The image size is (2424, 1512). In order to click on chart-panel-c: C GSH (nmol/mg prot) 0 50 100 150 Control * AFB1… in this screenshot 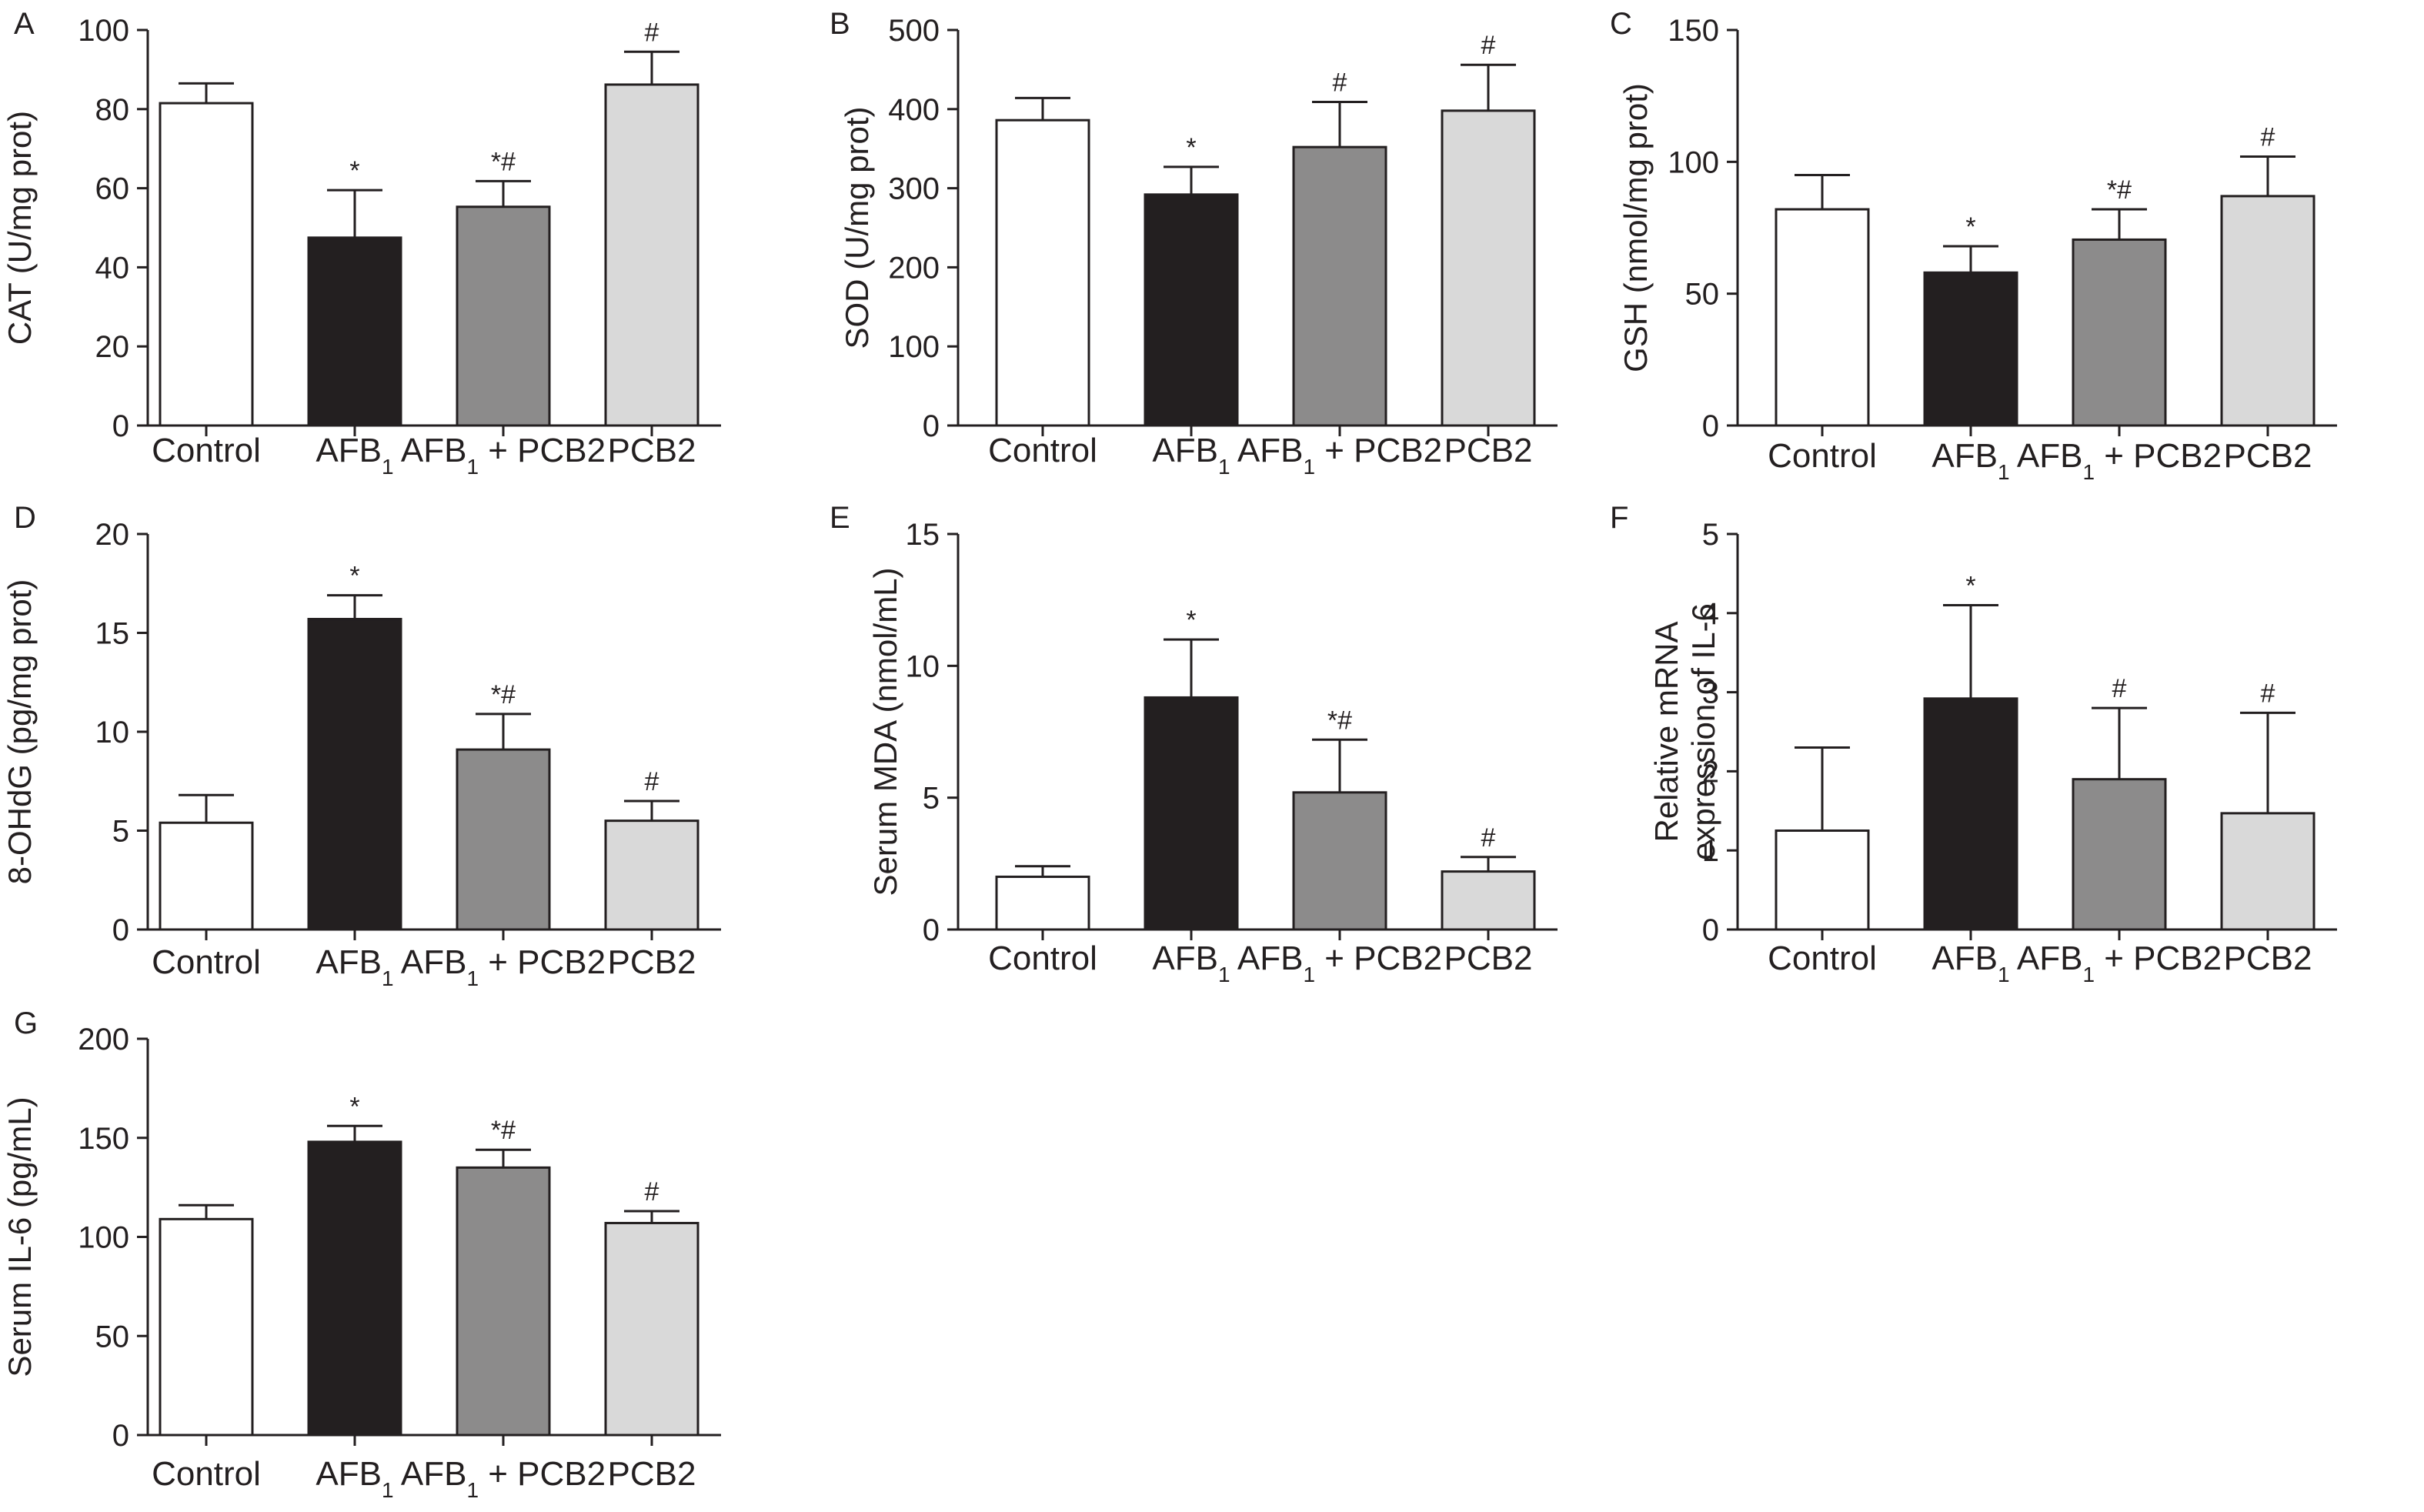, I will do `click(1973, 246)`.